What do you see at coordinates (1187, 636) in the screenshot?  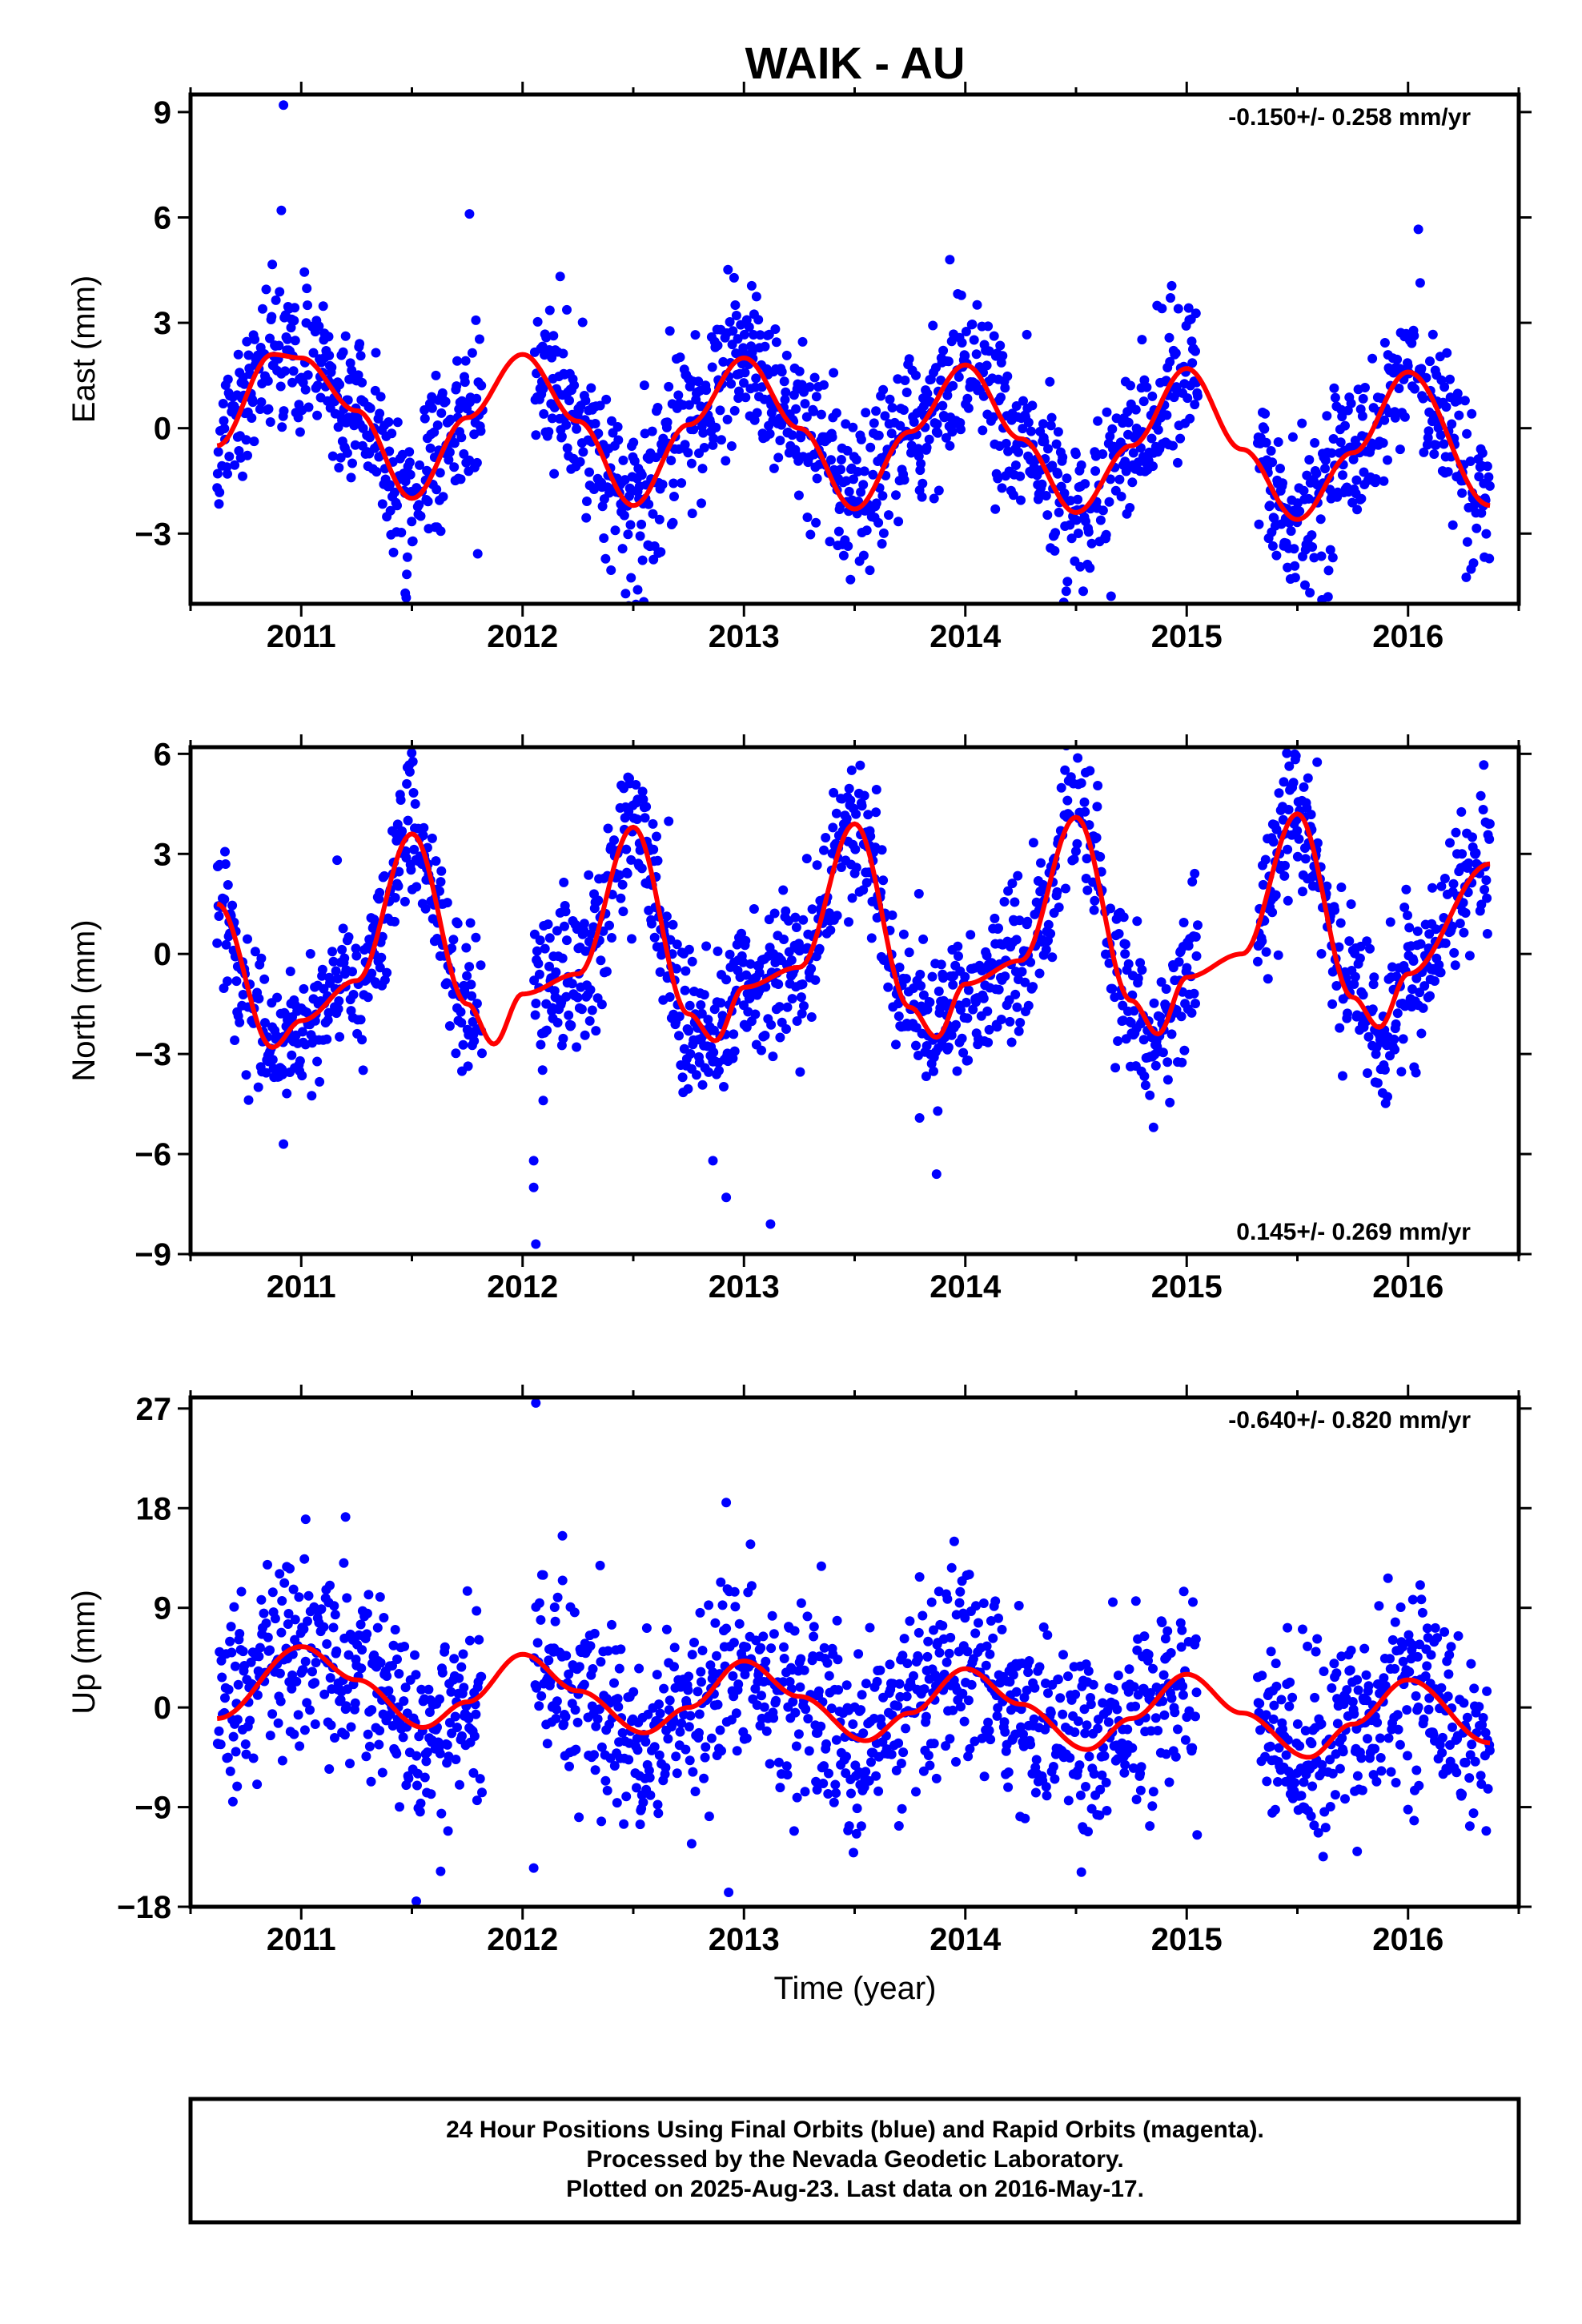 I see `x-tick-label: 2015` at bounding box center [1187, 636].